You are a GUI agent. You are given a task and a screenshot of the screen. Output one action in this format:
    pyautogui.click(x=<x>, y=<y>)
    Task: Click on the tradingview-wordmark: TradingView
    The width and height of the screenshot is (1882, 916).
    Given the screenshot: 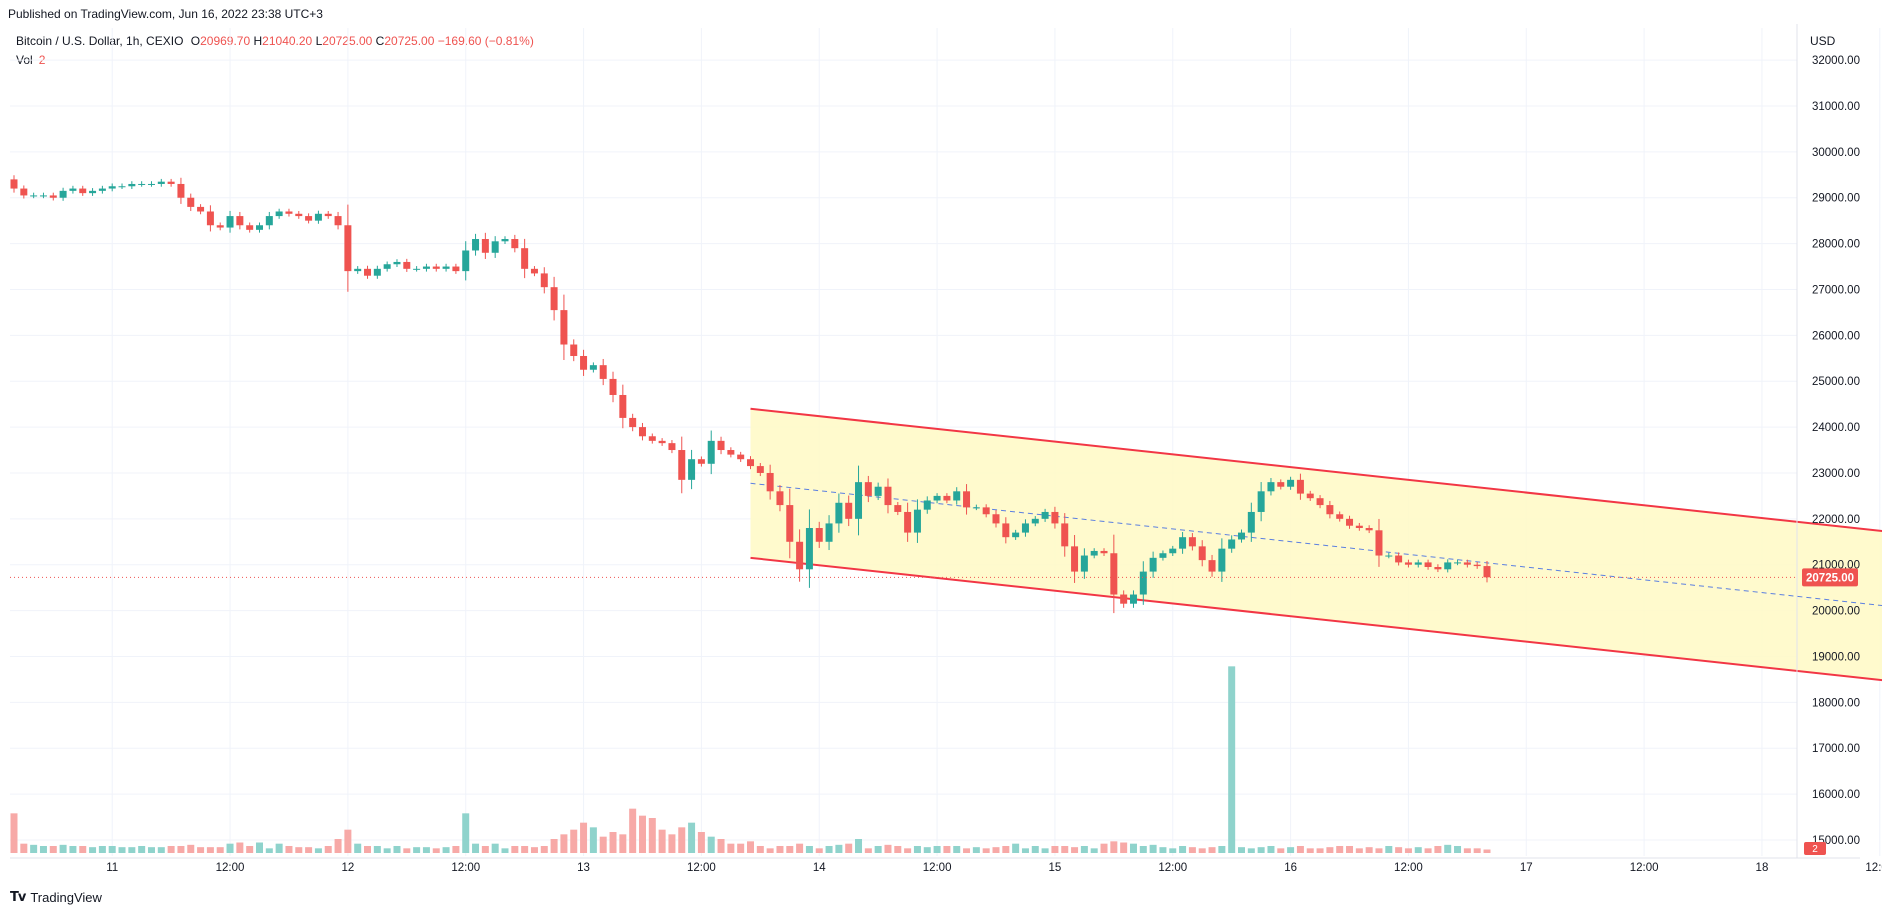 What is the action you would take?
    pyautogui.click(x=66, y=897)
    